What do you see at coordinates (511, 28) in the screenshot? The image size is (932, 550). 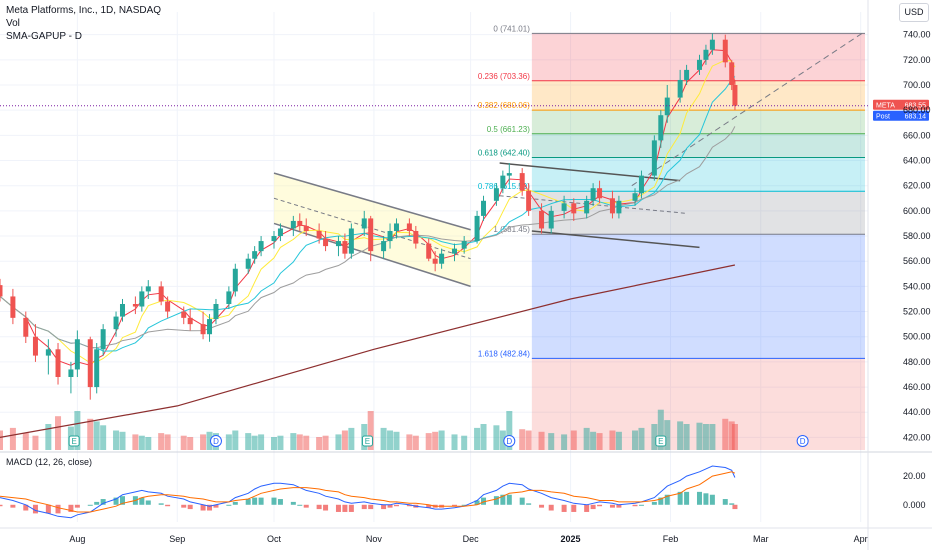 I see `fib-level-label: 0 (741.01)` at bounding box center [511, 28].